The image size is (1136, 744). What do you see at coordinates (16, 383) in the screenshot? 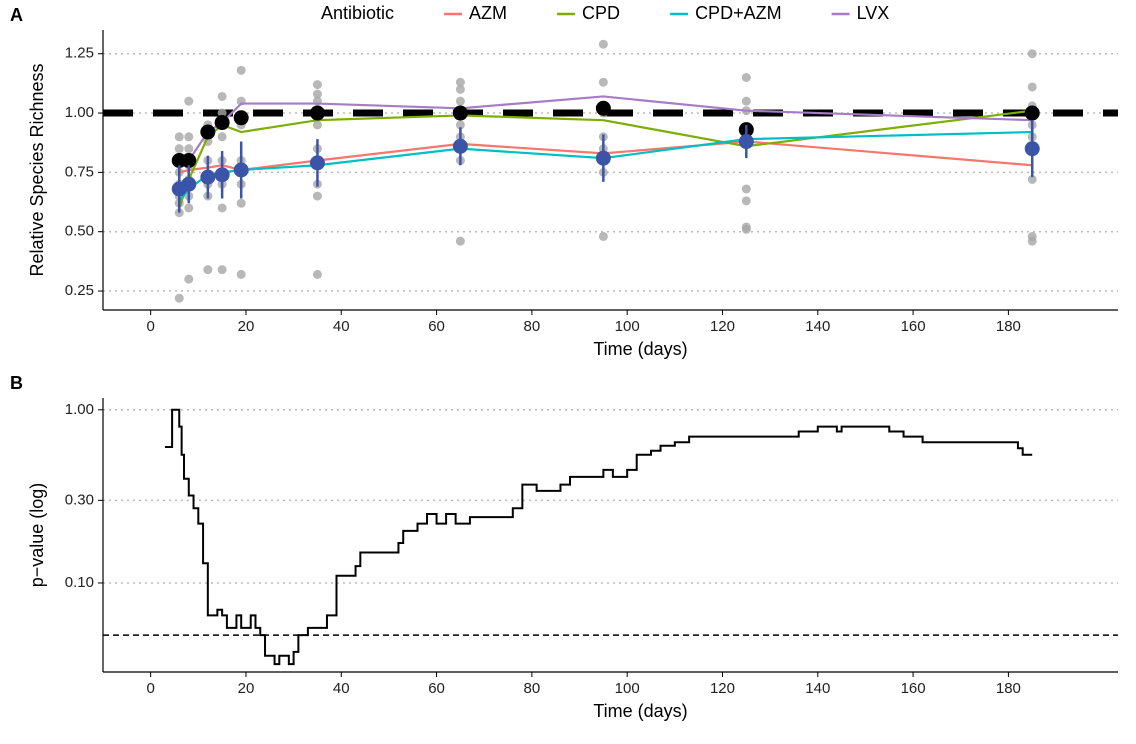
I see `panel-label: B` at bounding box center [16, 383].